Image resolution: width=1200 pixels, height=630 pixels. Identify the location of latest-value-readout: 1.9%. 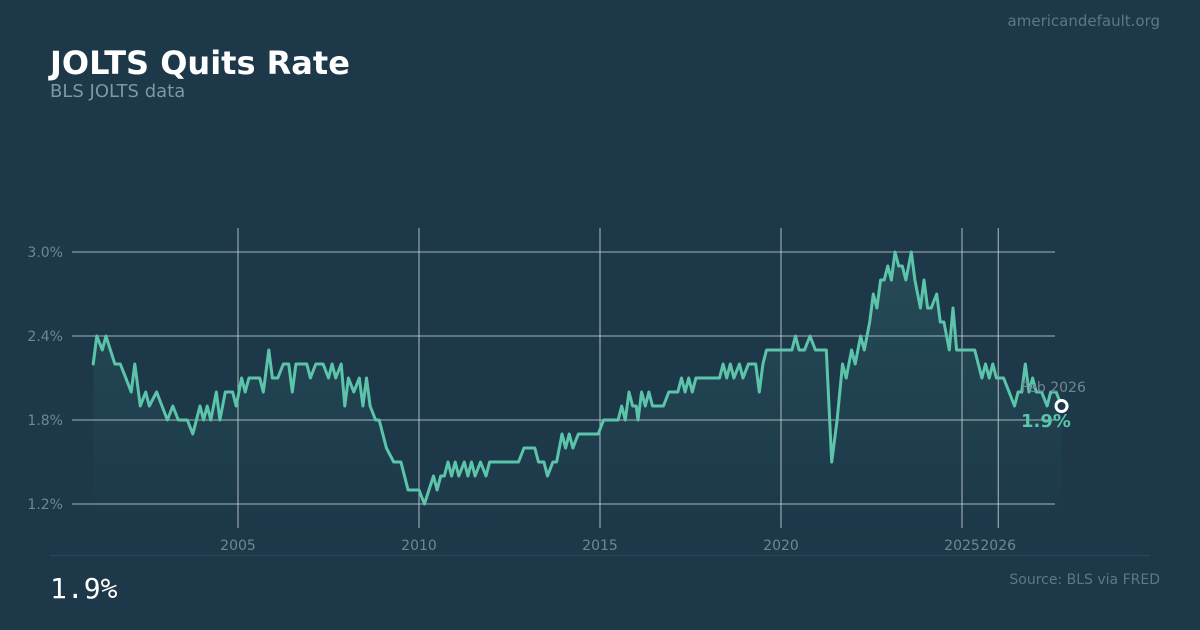
(84, 588).